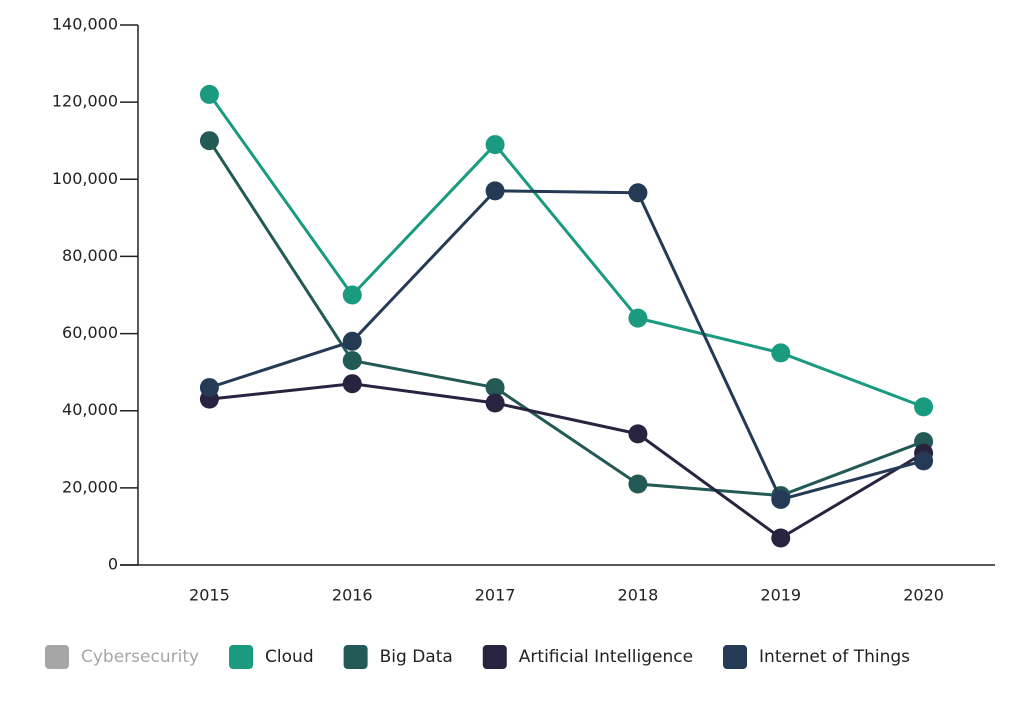 The width and height of the screenshot is (1024, 716). What do you see at coordinates (606, 657) in the screenshot?
I see `legend-label: Artificial Intelligence` at bounding box center [606, 657].